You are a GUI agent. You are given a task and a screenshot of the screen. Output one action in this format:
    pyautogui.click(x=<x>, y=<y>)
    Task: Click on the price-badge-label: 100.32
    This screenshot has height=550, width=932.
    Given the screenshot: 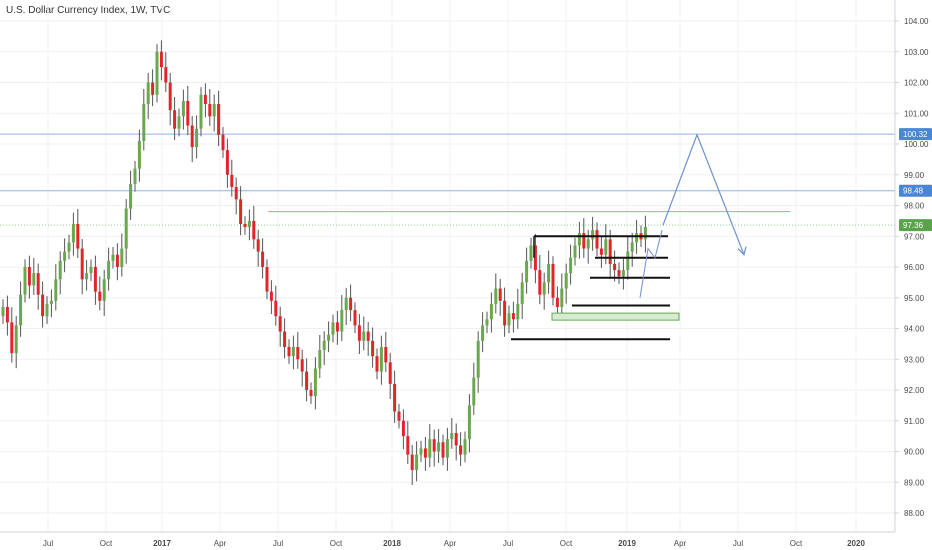 What is the action you would take?
    pyautogui.click(x=915, y=134)
    